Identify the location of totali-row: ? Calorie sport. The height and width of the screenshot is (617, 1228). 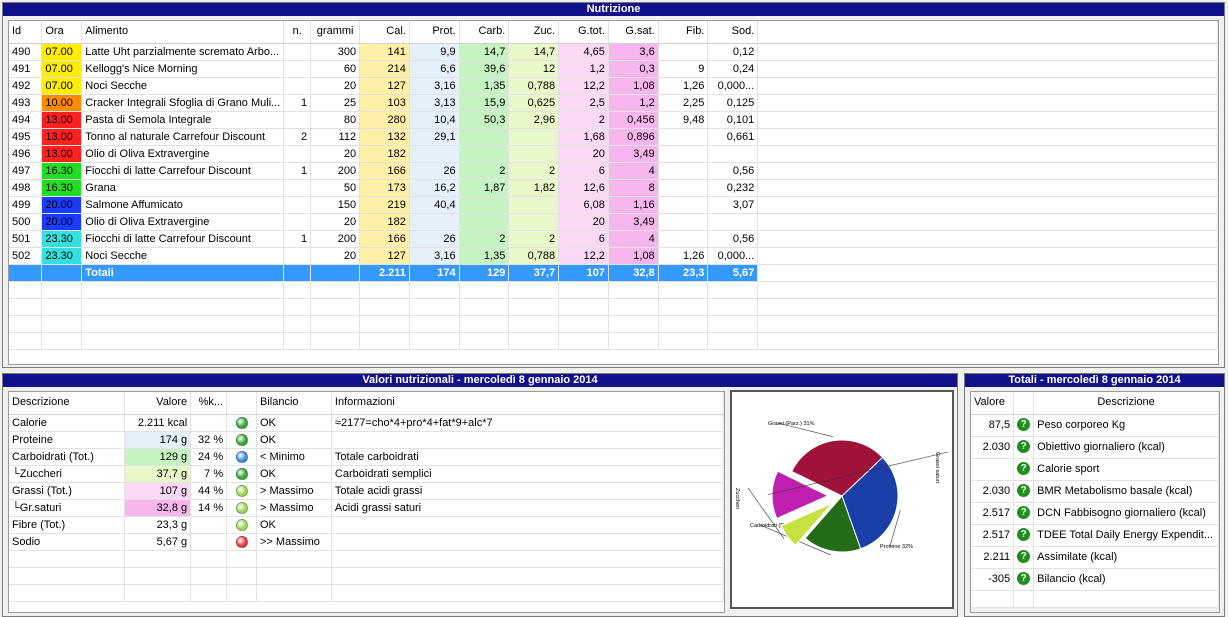
(1095, 469).